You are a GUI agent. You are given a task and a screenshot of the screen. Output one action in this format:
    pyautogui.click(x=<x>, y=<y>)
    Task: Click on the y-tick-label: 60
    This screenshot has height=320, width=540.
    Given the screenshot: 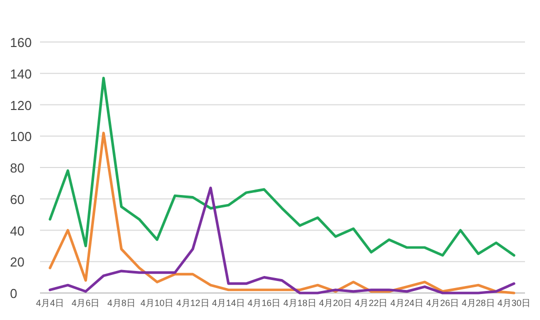 What is the action you would take?
    pyautogui.click(x=17, y=199)
    